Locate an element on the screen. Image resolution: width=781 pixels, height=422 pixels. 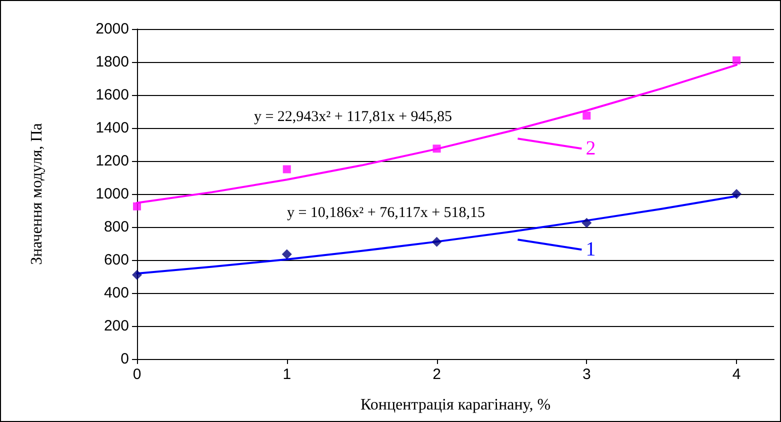
legend-label: 1 is located at coordinates (591, 249).